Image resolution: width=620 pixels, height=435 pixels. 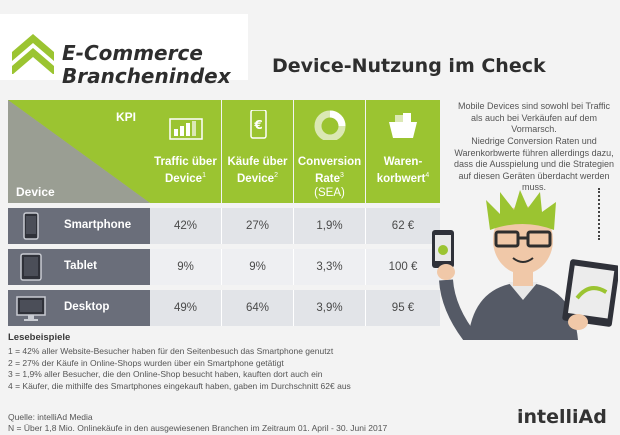 What do you see at coordinates (409, 66) in the screenshot?
I see `page-title: Device-Nutzung im Check` at bounding box center [409, 66].